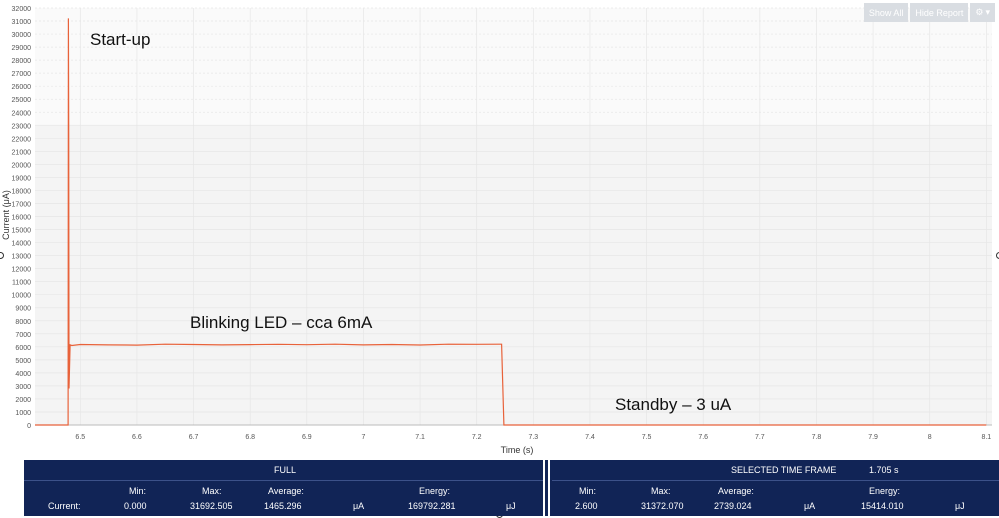 The image size is (999, 518). Describe the element at coordinates (432, 506) in the screenshot. I see `full-energy-value: 169792.281` at that location.